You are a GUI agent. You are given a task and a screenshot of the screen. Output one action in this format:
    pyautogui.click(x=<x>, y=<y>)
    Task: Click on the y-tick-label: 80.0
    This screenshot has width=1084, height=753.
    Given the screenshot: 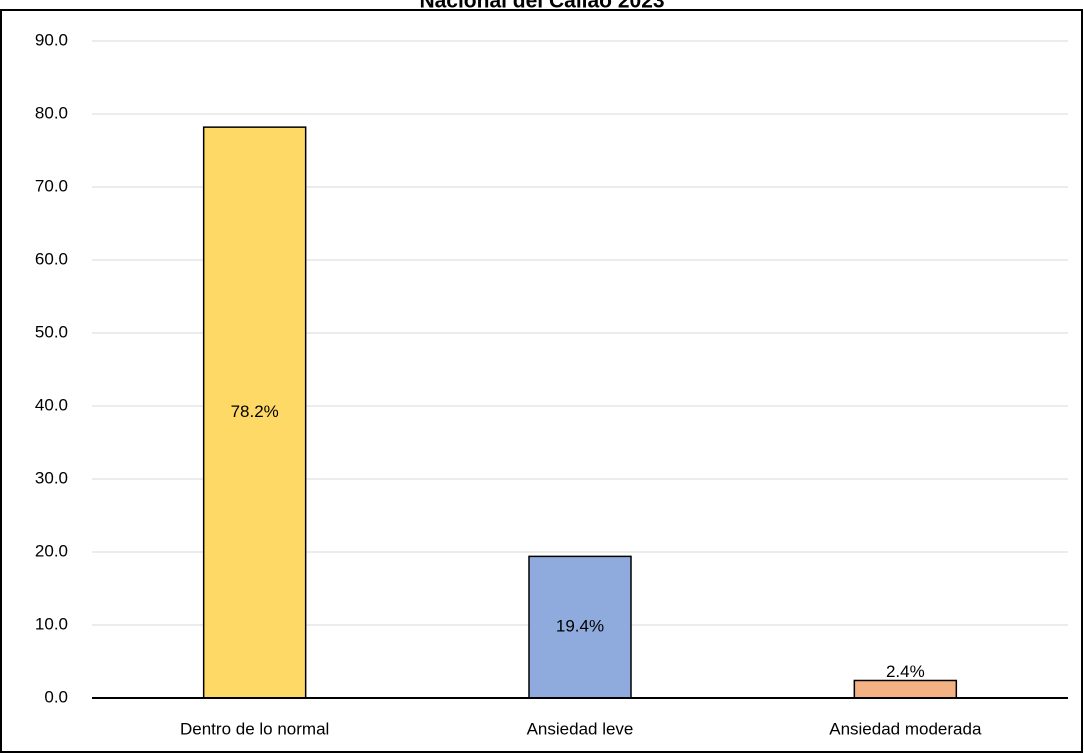 What is the action you would take?
    pyautogui.click(x=51, y=112)
    